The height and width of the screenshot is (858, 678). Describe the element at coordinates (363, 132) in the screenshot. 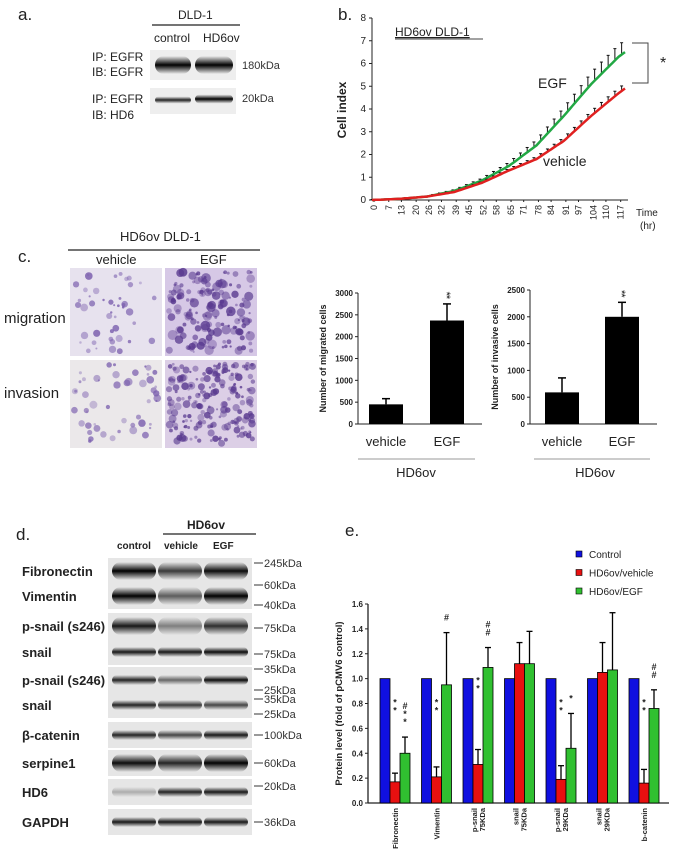

I see `y-tick-label: 3` at that location.